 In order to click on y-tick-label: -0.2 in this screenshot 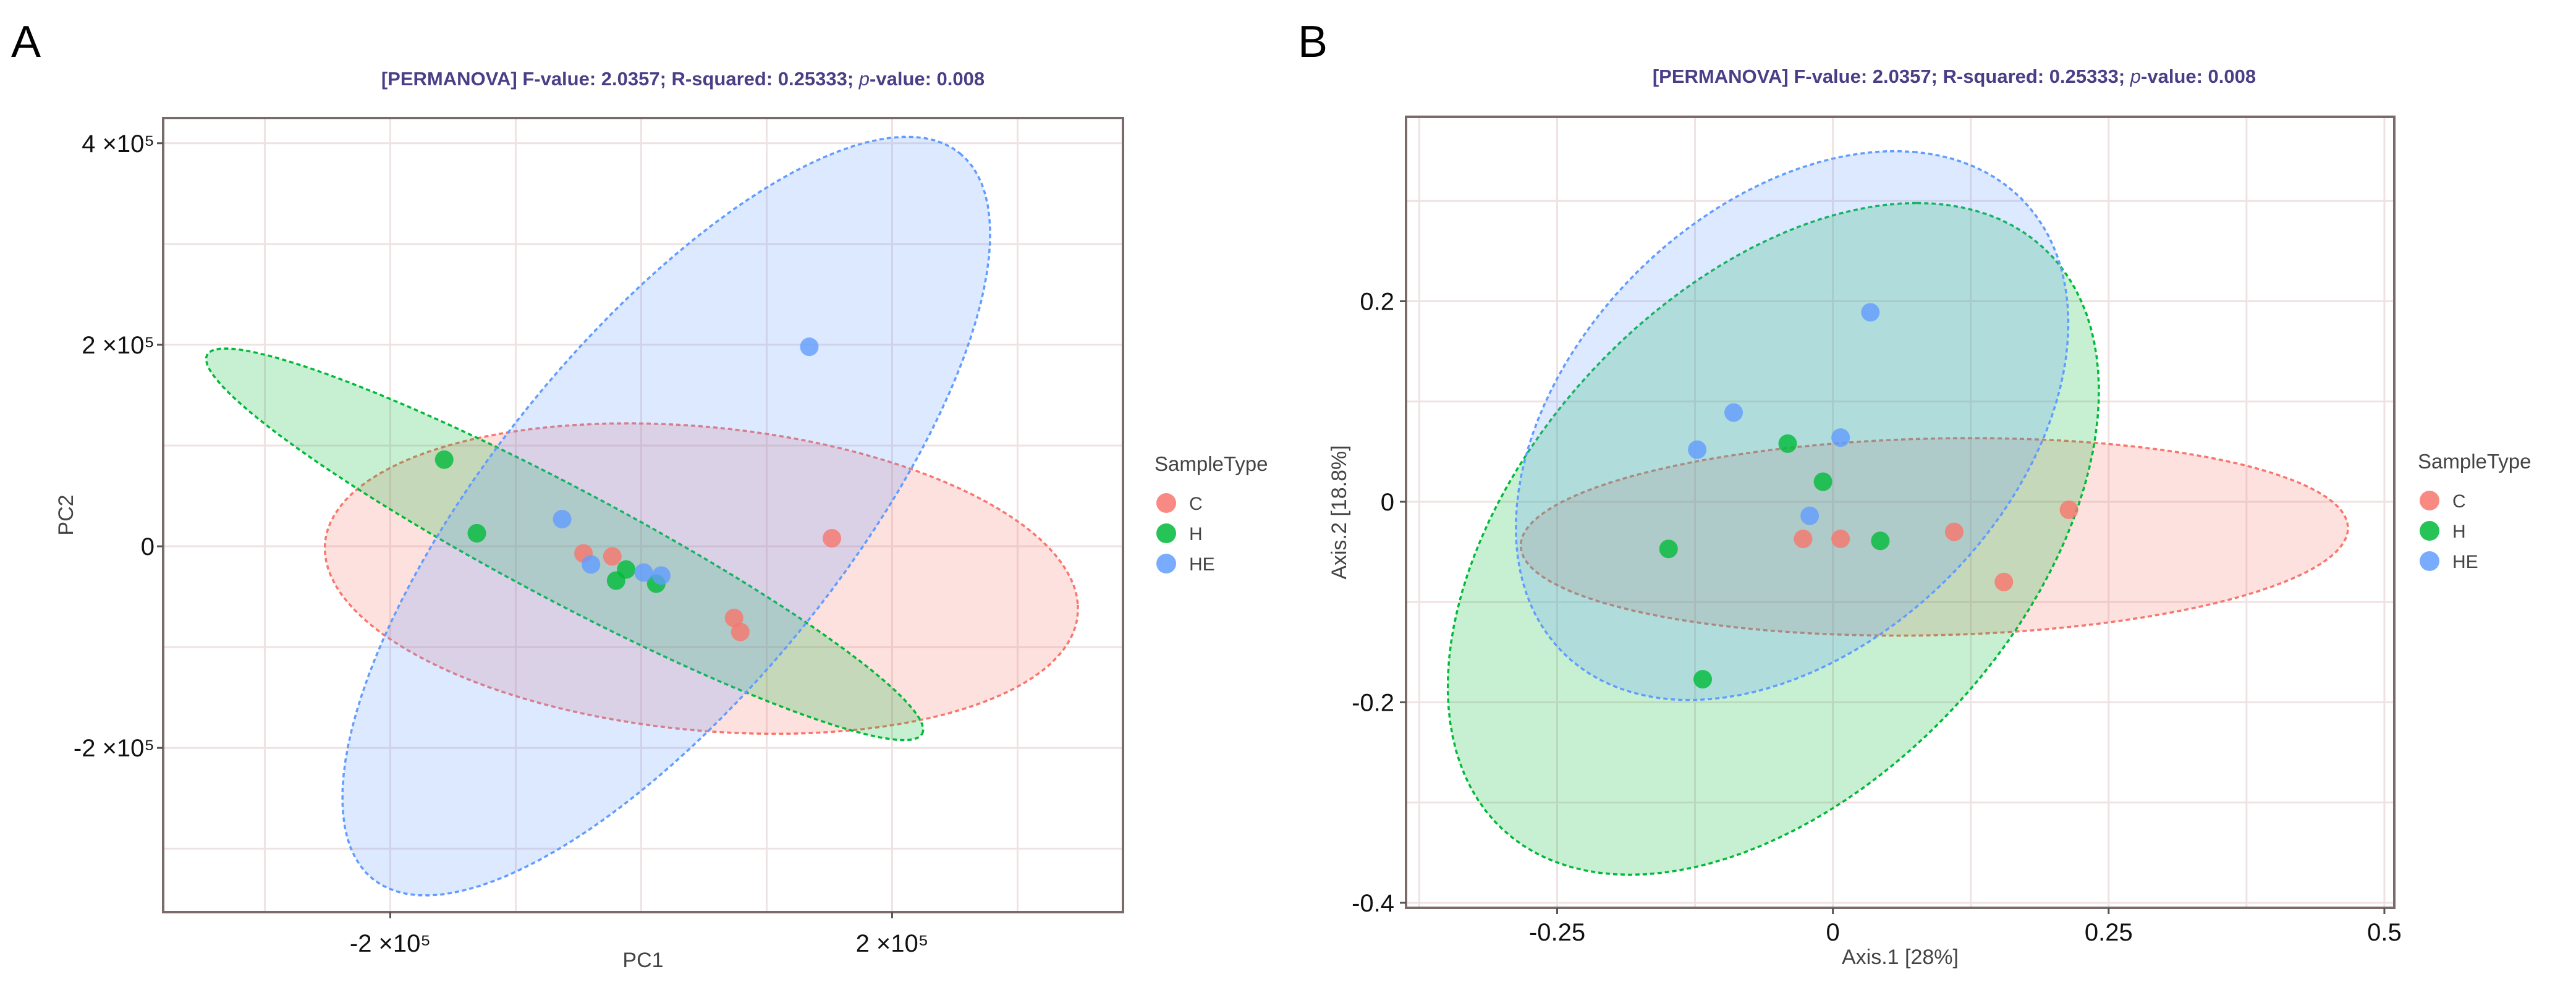, I will do `click(1373, 702)`.